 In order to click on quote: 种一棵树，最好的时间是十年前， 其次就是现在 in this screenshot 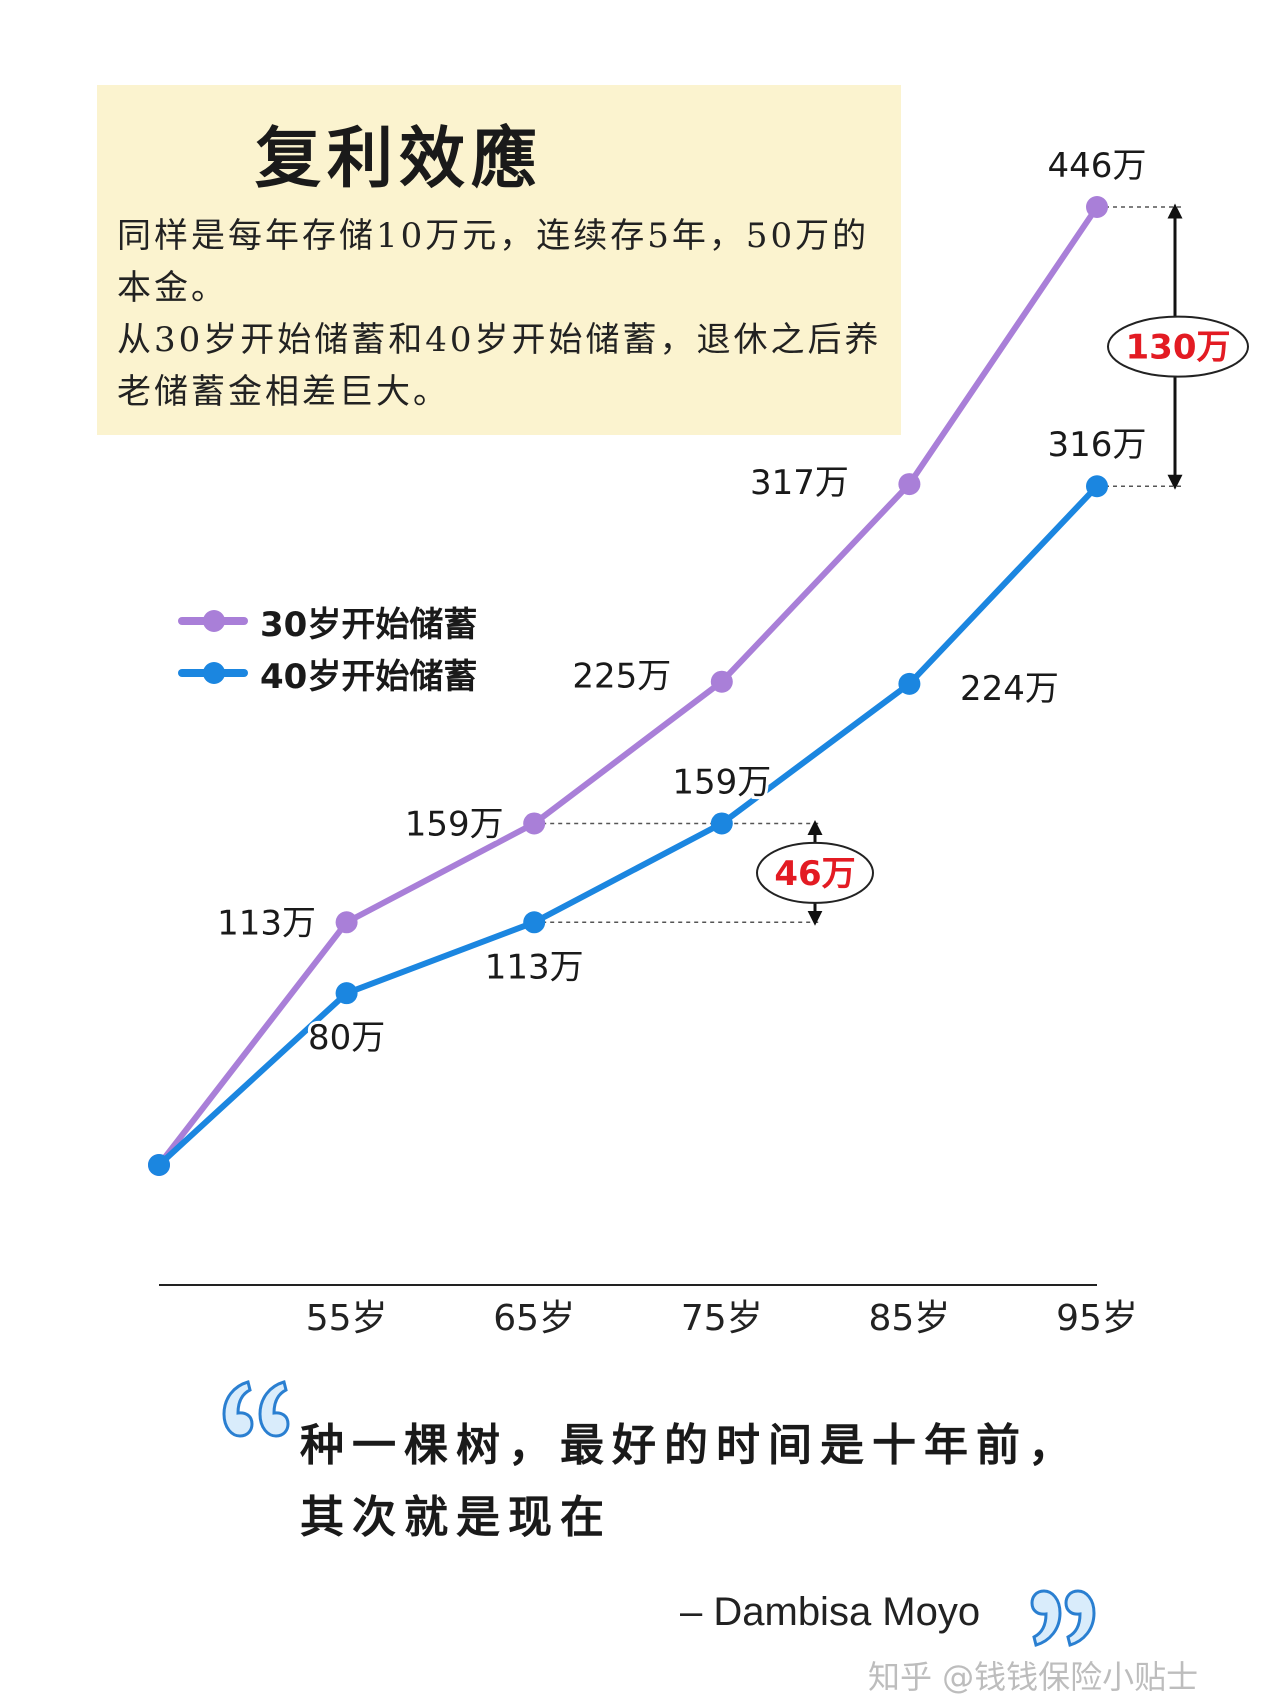, I will do `click(740, 1482)`.